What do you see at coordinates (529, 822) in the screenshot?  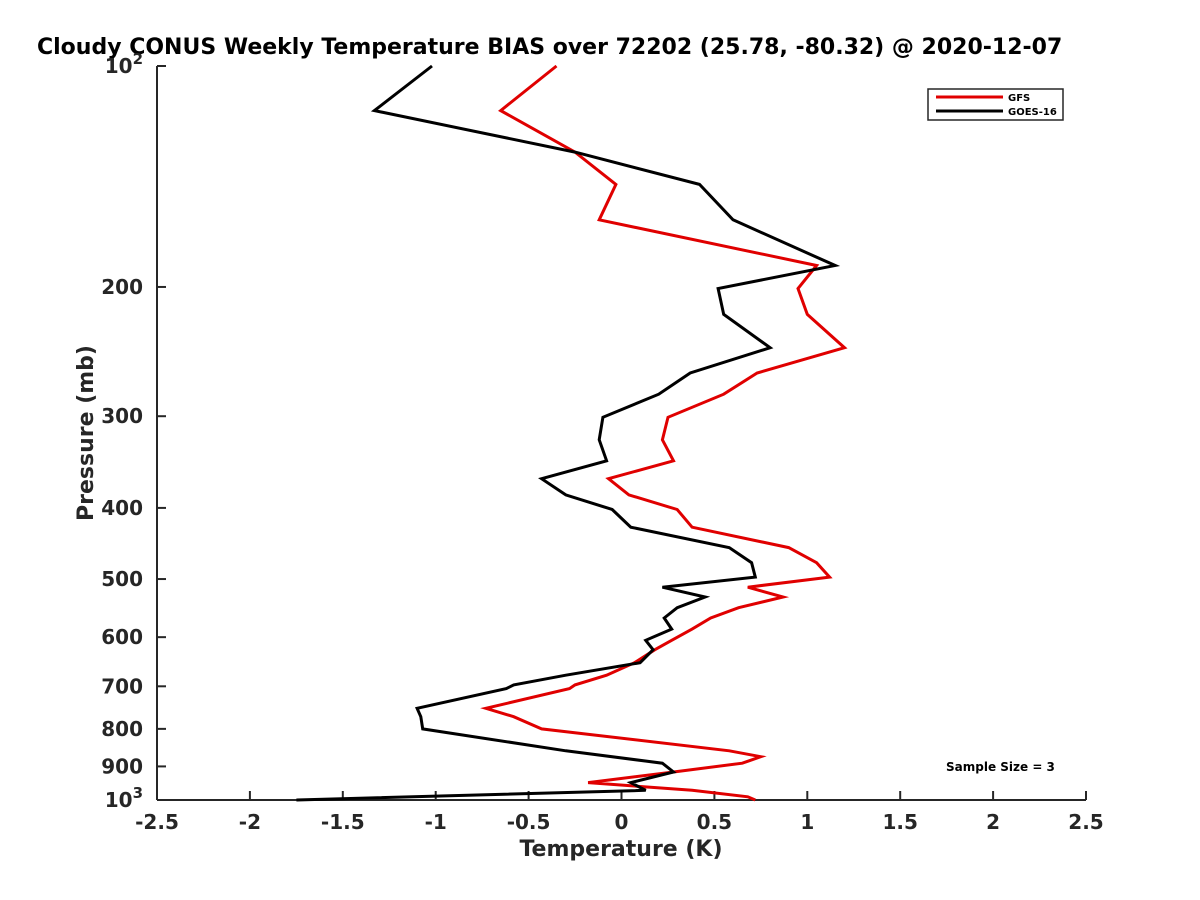 I see `x-tick-label: -0.5` at bounding box center [529, 822].